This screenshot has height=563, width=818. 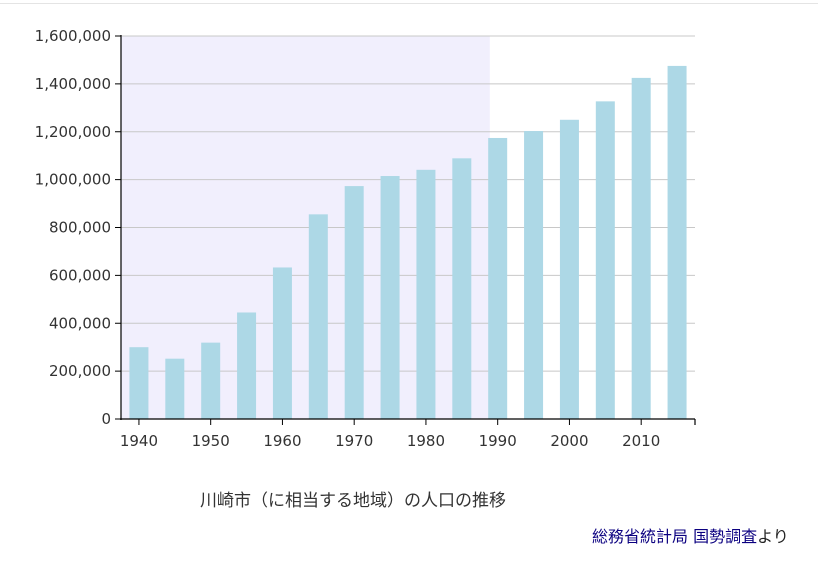 I want to click on source-link-statistics-bureau: 総務省統計局, so click(x=640, y=536).